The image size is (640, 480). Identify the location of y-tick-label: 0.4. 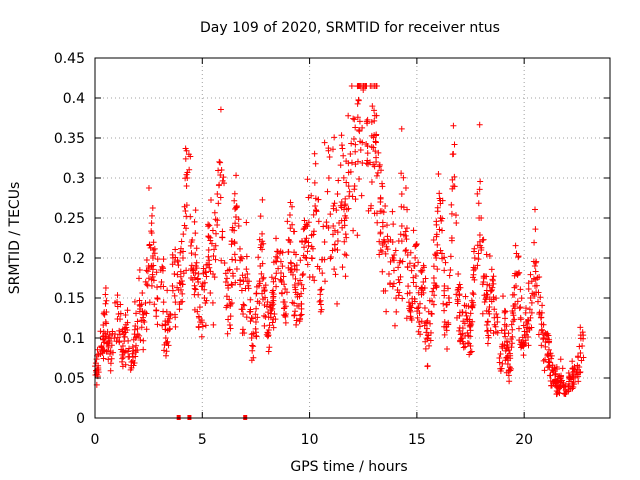
(74, 99).